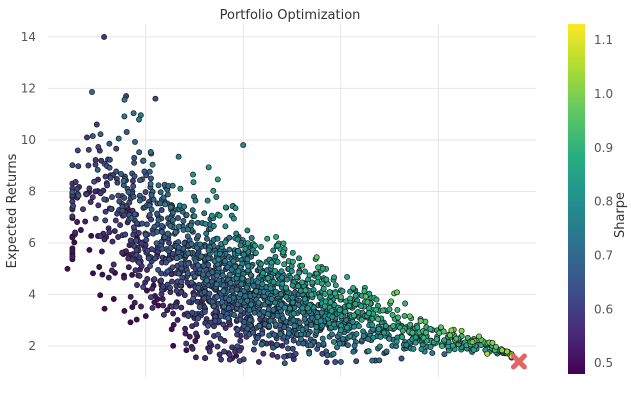 The image size is (631, 413). Describe the element at coordinates (32, 191) in the screenshot. I see `y-tick-label: 8` at that location.